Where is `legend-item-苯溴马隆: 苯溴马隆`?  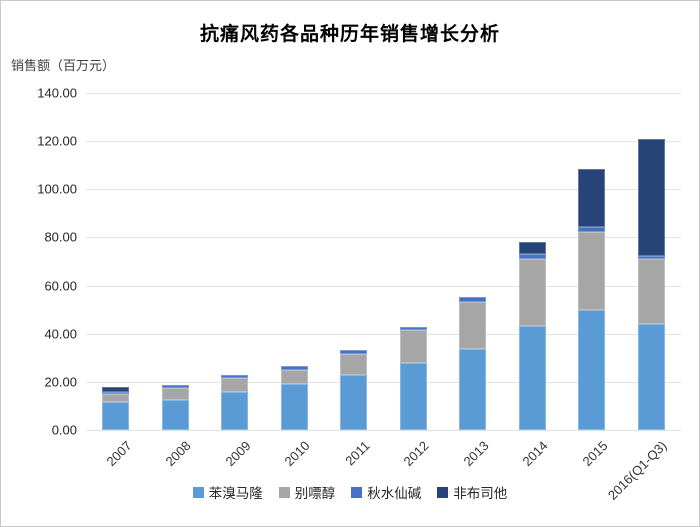
legend-item-苯溴马隆: 苯溴马隆 is located at coordinates (227, 492).